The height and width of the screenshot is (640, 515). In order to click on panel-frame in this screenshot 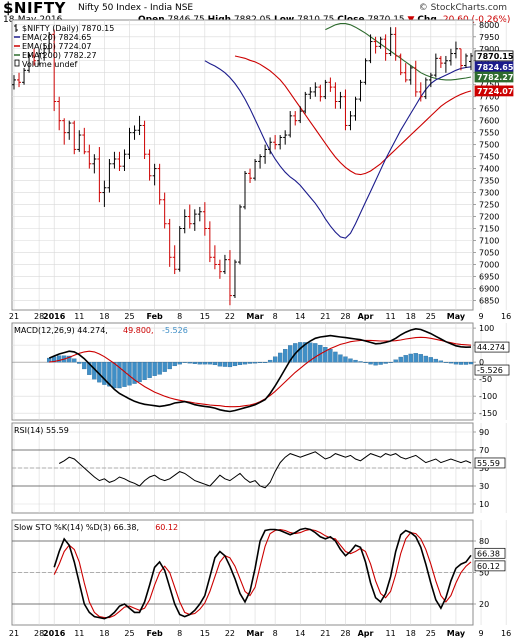, I will do `click(242, 371)`.